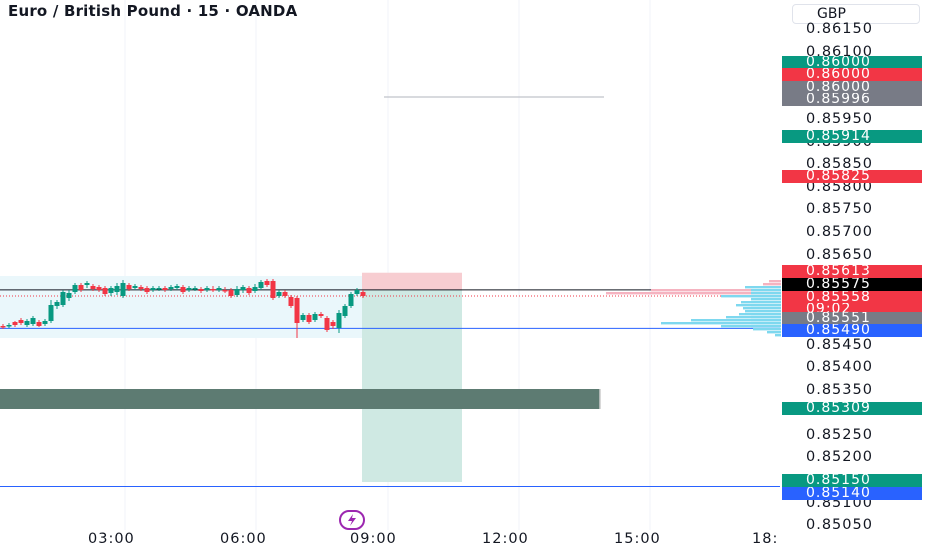  What do you see at coordinates (852, 408) in the screenshot?
I see `price-badge: 0.85309` at bounding box center [852, 408].